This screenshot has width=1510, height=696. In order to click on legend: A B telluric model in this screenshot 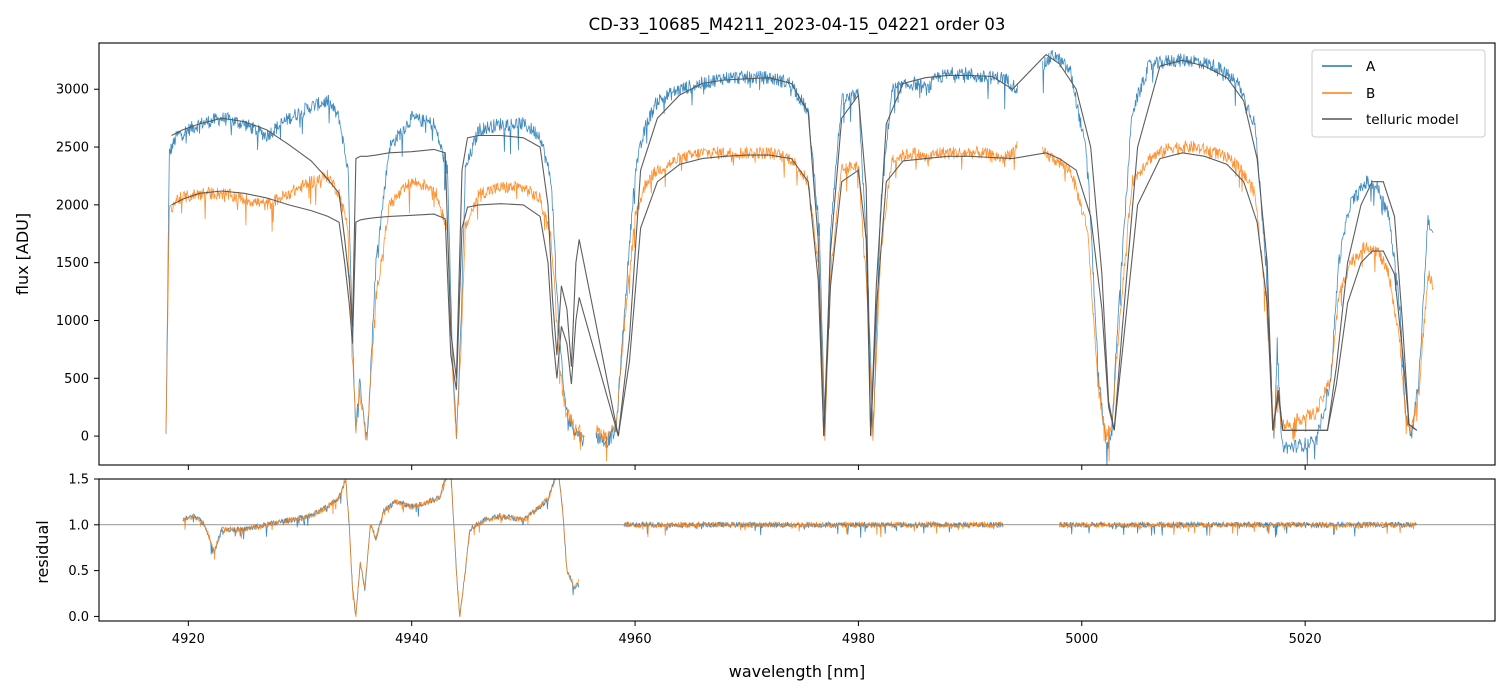, I will do `click(1398, 93)`.